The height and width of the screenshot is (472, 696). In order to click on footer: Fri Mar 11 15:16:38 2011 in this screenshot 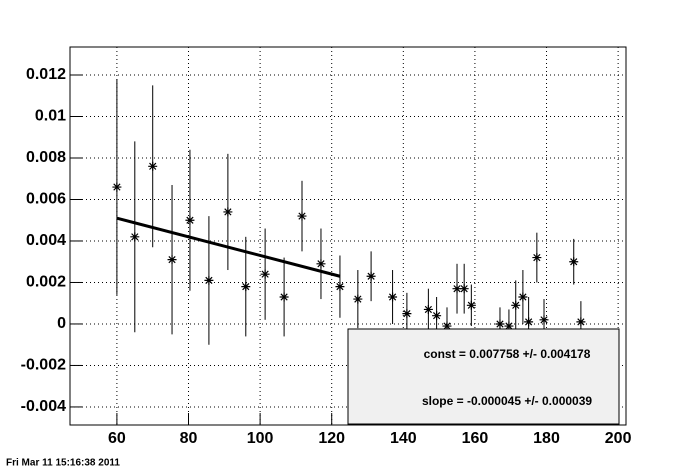, I will do `click(63, 463)`.